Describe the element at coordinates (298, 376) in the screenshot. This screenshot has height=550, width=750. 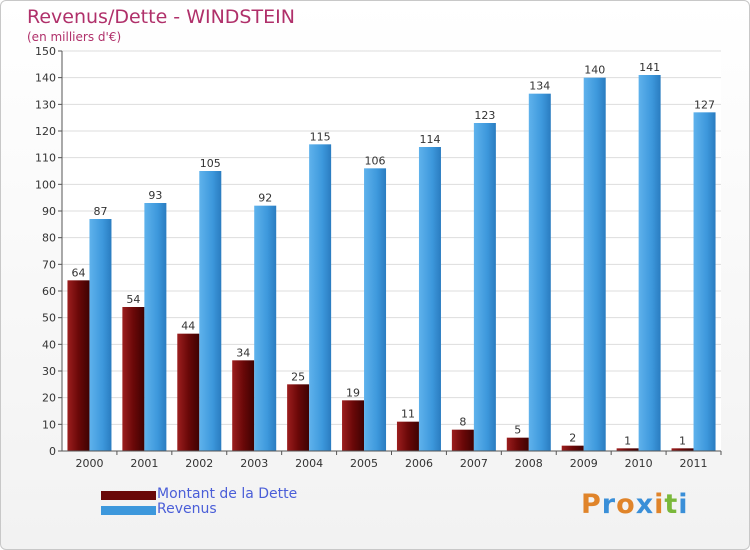
I see `data-label-debt: 25` at that location.